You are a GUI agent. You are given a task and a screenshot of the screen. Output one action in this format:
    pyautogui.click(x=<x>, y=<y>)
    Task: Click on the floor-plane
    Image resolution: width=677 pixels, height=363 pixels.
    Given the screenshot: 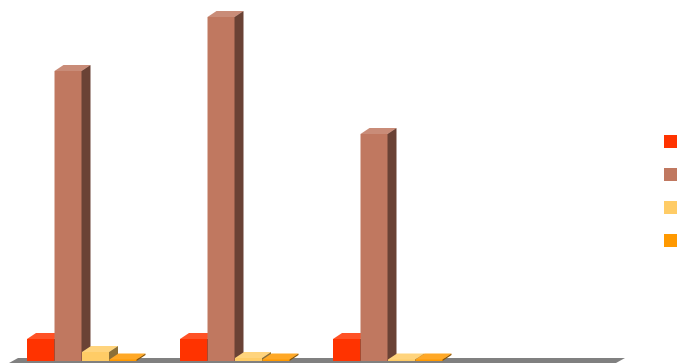 What is the action you would take?
    pyautogui.click(x=317, y=360)
    